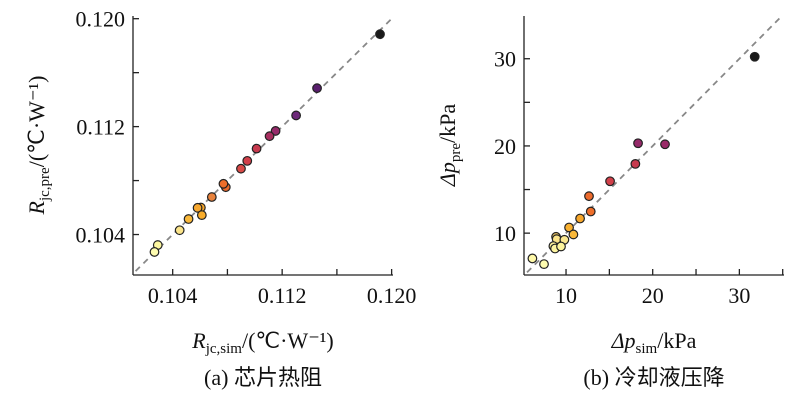 The height and width of the screenshot is (403, 800). What do you see at coordinates (101, 235) in the screenshot?
I see `y-tick-label: 0.104` at bounding box center [101, 235].